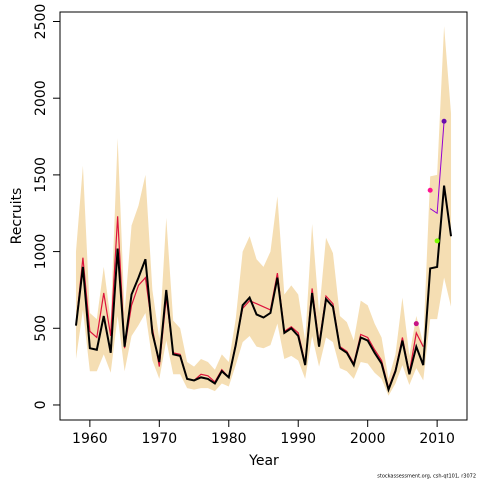  What do you see at coordinates (437, 439) in the screenshot?
I see `x-tick-label: 2010` at bounding box center [437, 439].